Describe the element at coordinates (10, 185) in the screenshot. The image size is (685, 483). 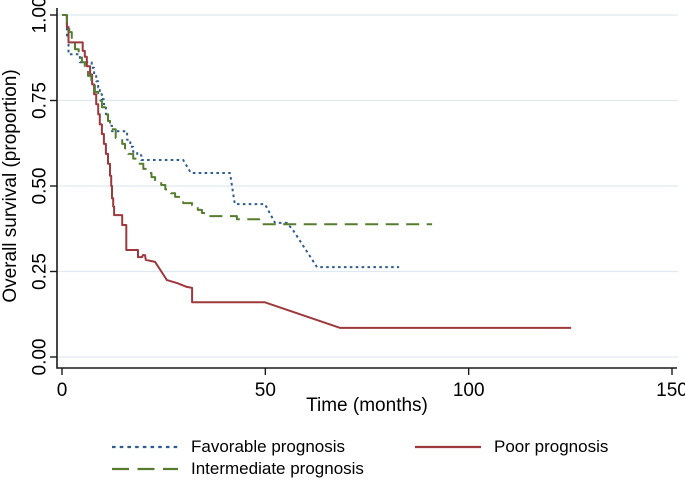
I see `y-axis-title: Overall survival (proportion)` at that location.